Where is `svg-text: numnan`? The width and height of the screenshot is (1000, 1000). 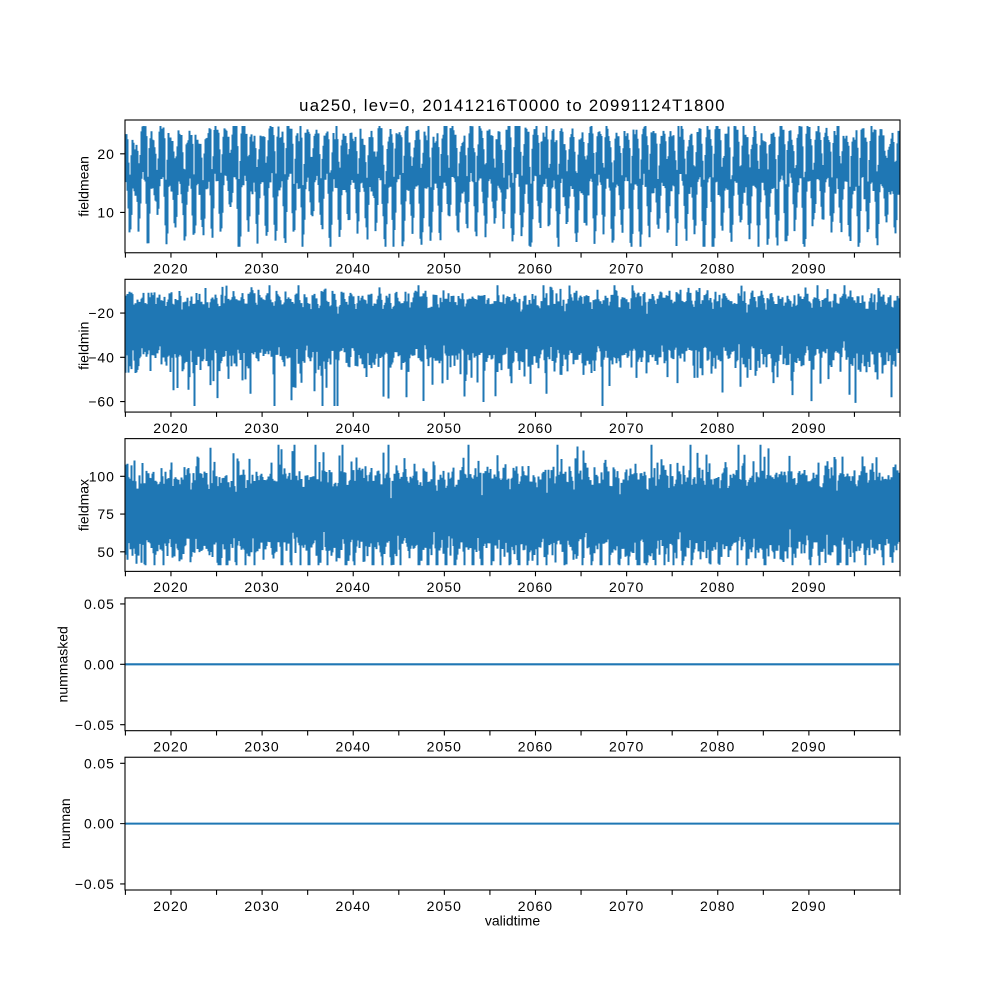 svg-text: numnan is located at coordinates (65, 823).